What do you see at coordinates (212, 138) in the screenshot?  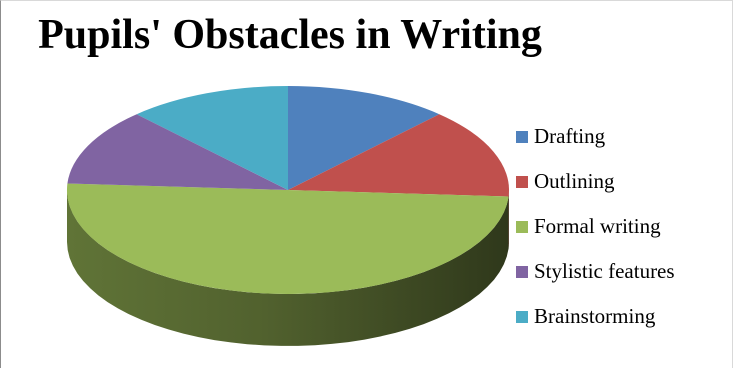 I see `pie-slice-brainstorming` at bounding box center [212, 138].